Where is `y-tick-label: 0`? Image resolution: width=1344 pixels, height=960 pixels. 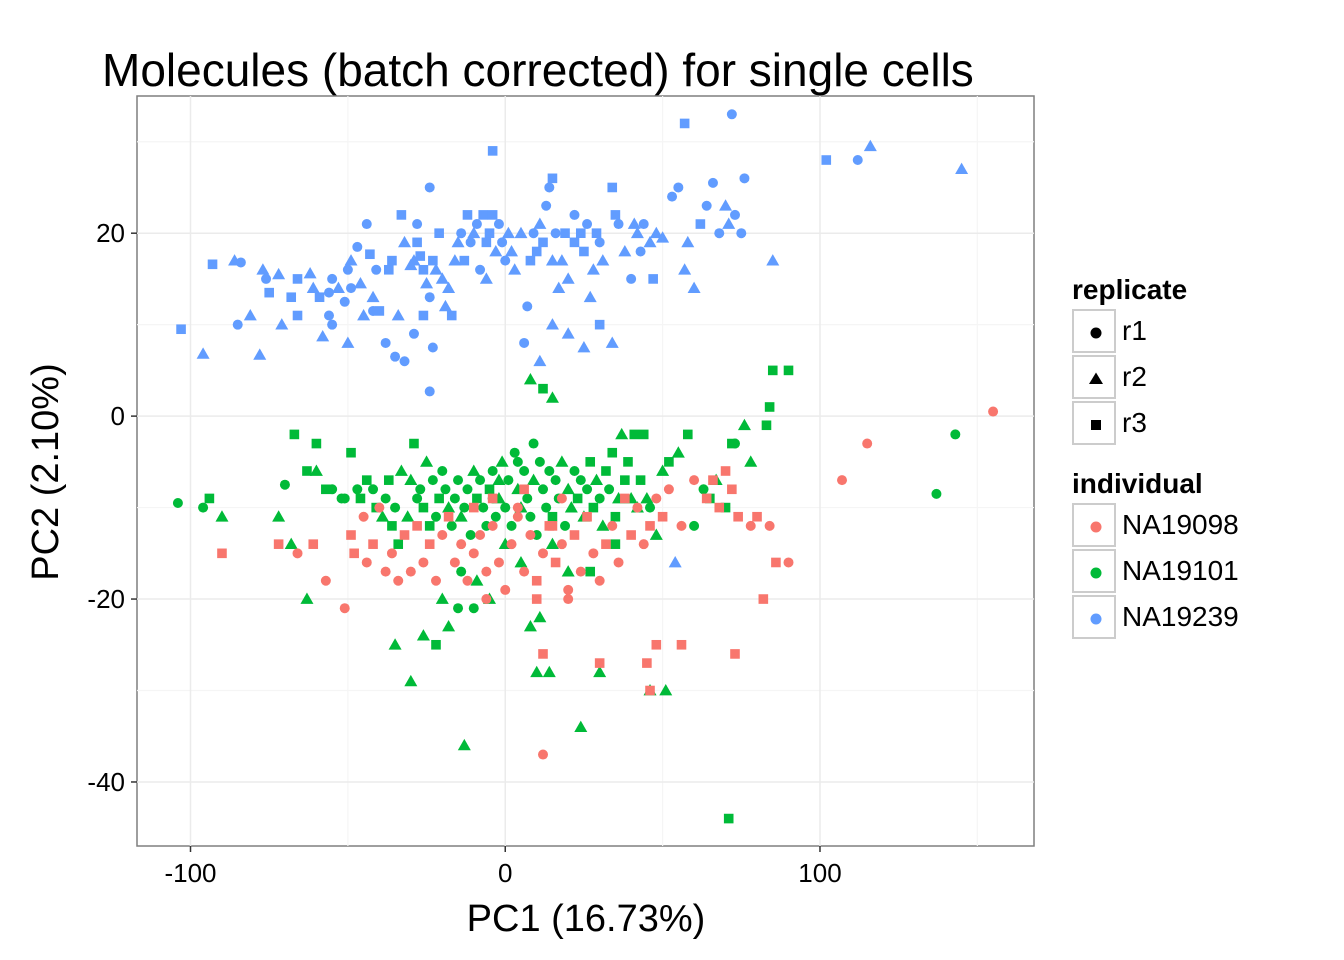
y-tick-label: 0 is located at coordinates (118, 416).